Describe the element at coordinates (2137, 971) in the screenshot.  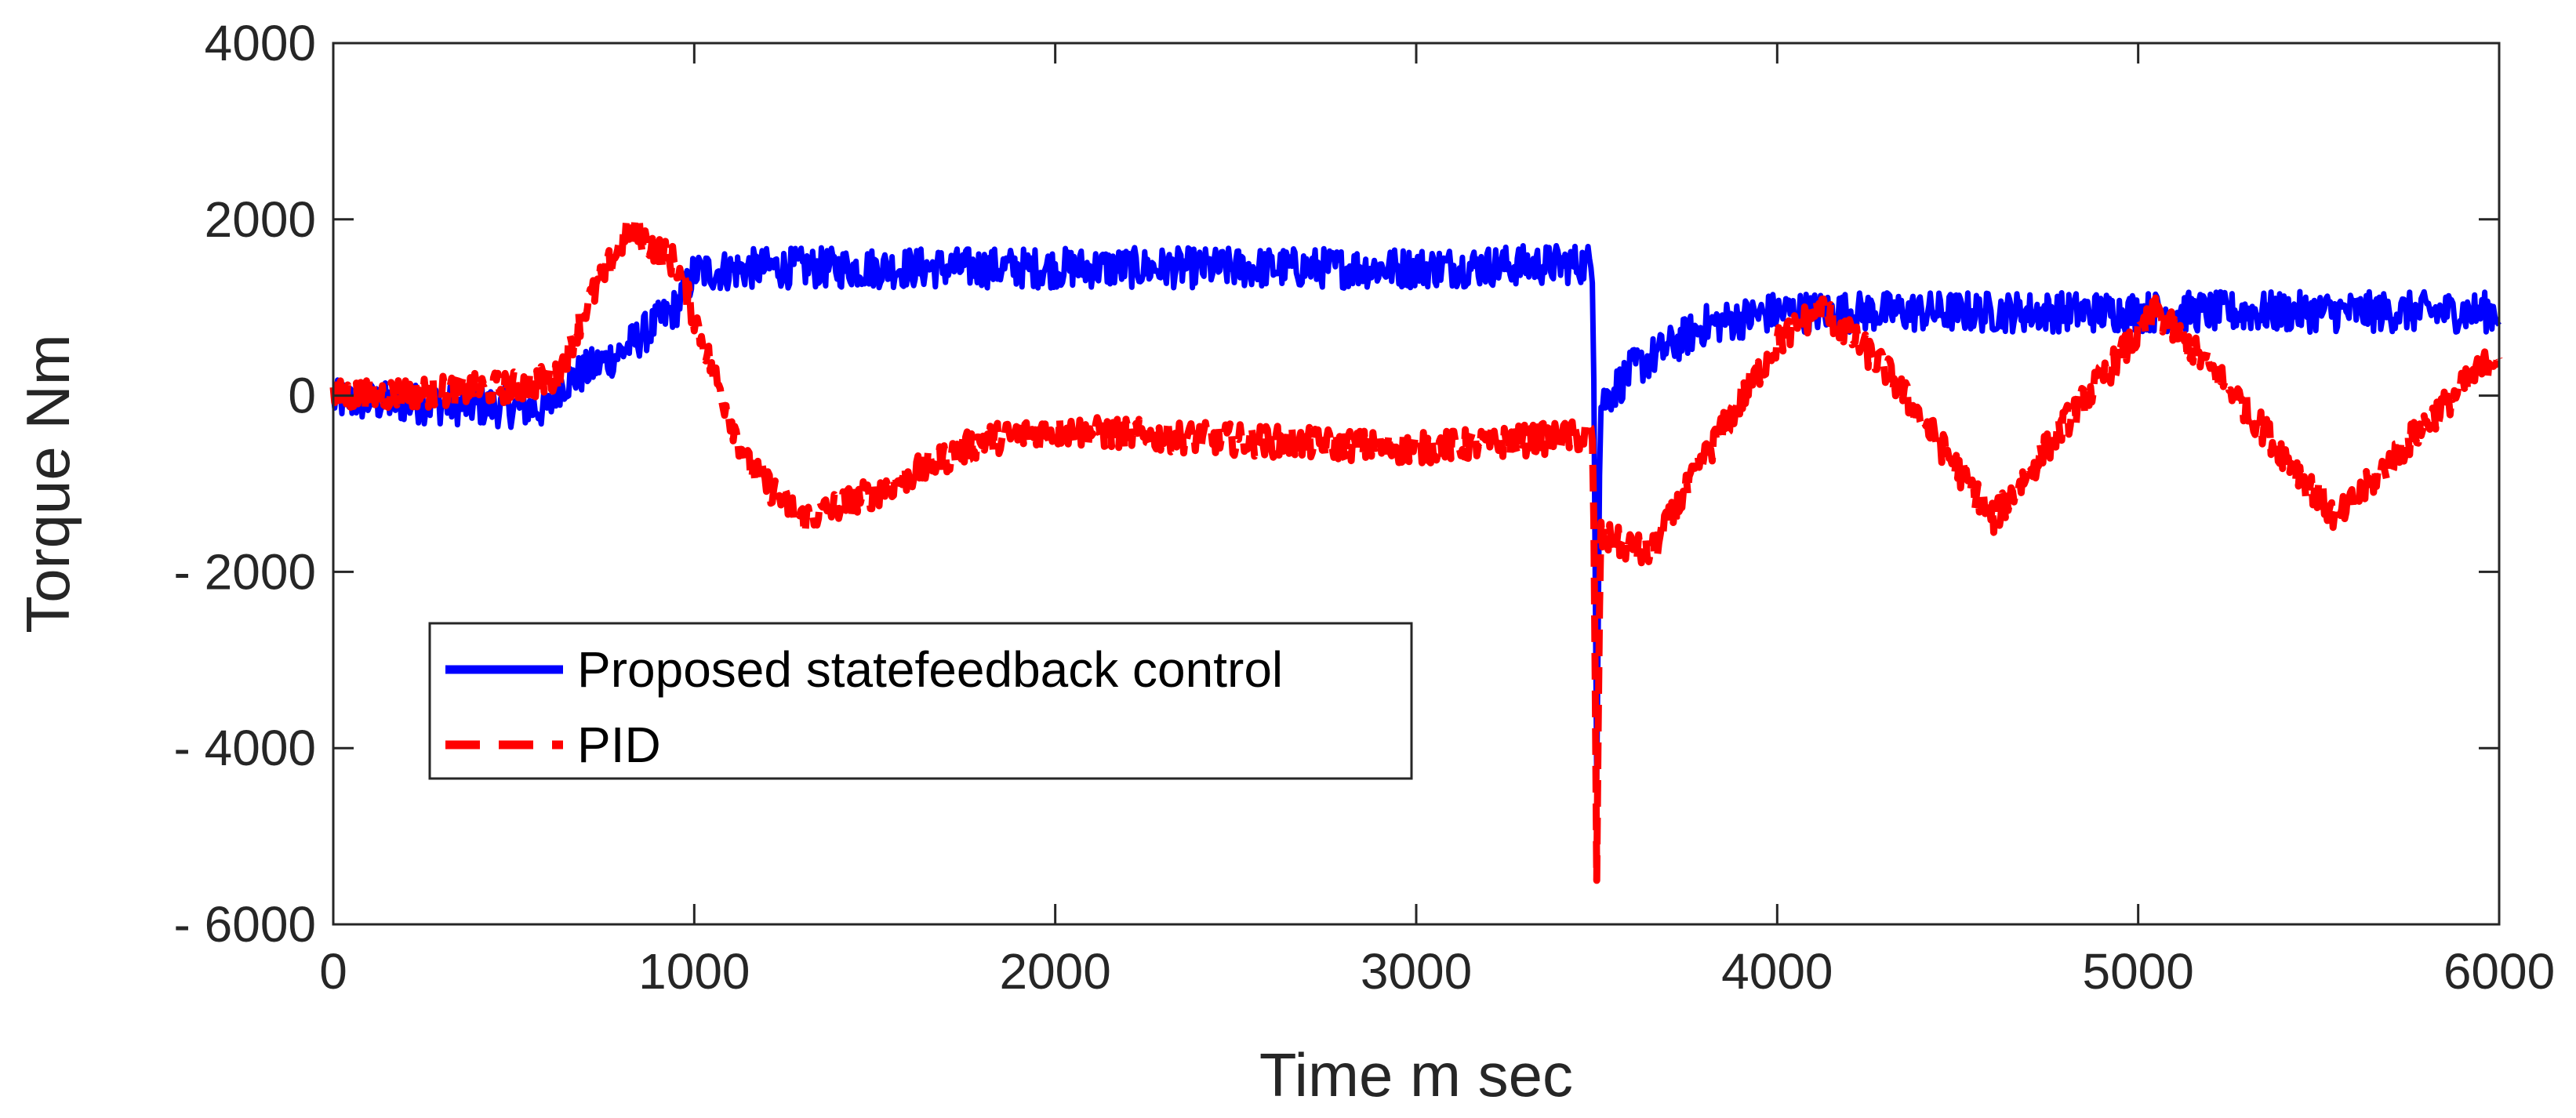
I see `x-tick-label: 5000` at that location.